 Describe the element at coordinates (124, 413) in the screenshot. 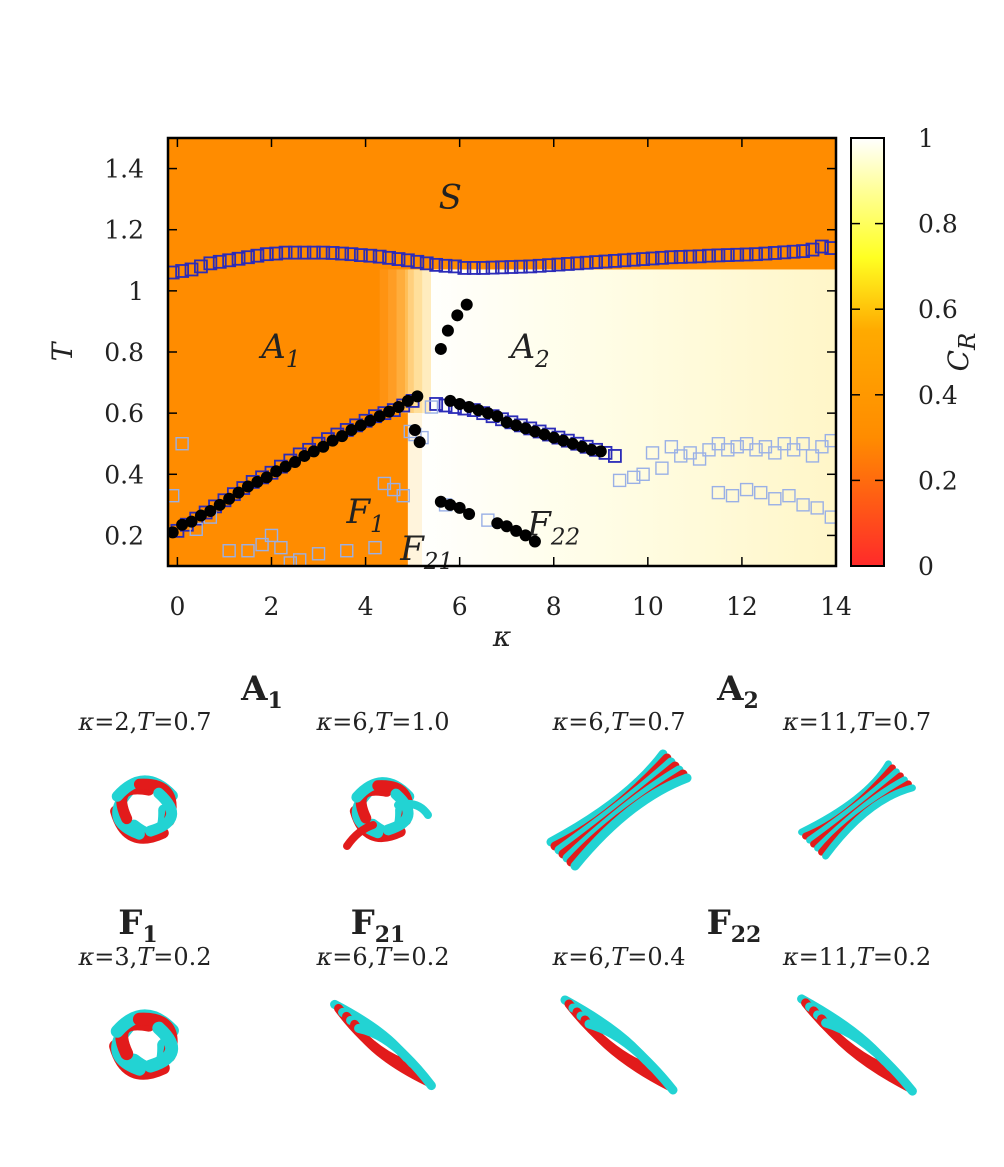

I see `y-tick-label: 0.6` at that location.